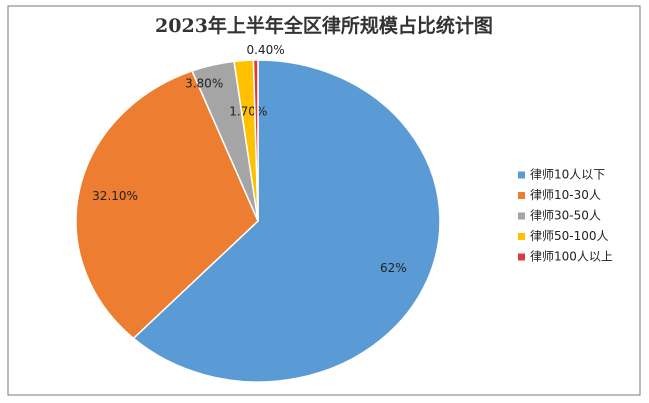 The image size is (649, 403). I want to click on data-label: 32.10%, so click(115, 196).